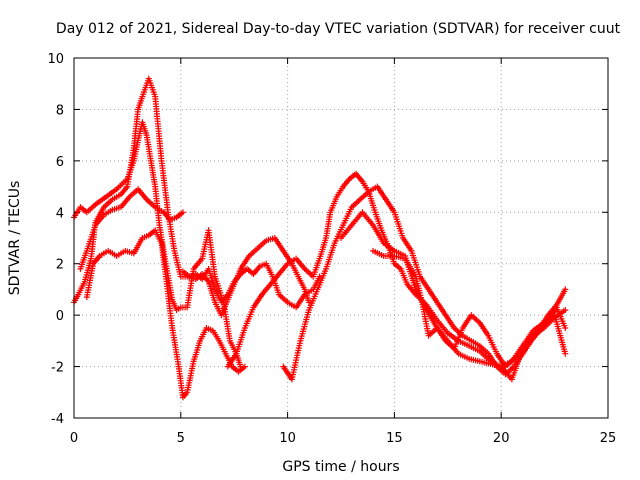 The image size is (640, 480). I want to click on x-tick-label: 15, so click(394, 438).